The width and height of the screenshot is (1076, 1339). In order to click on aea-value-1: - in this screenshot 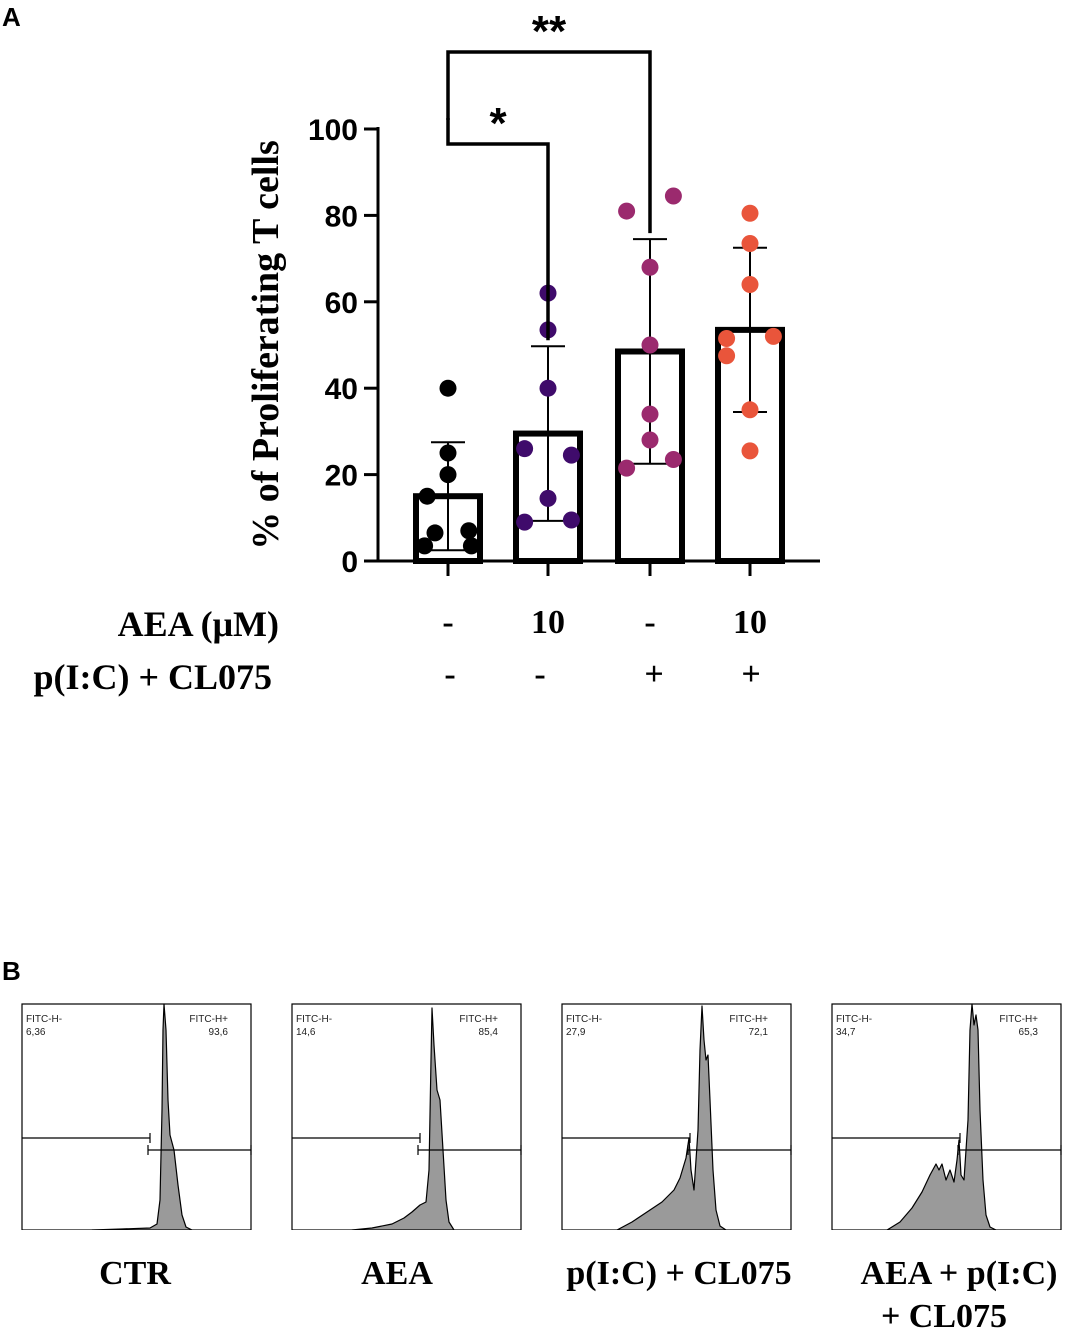, I will do `click(448, 622)`.